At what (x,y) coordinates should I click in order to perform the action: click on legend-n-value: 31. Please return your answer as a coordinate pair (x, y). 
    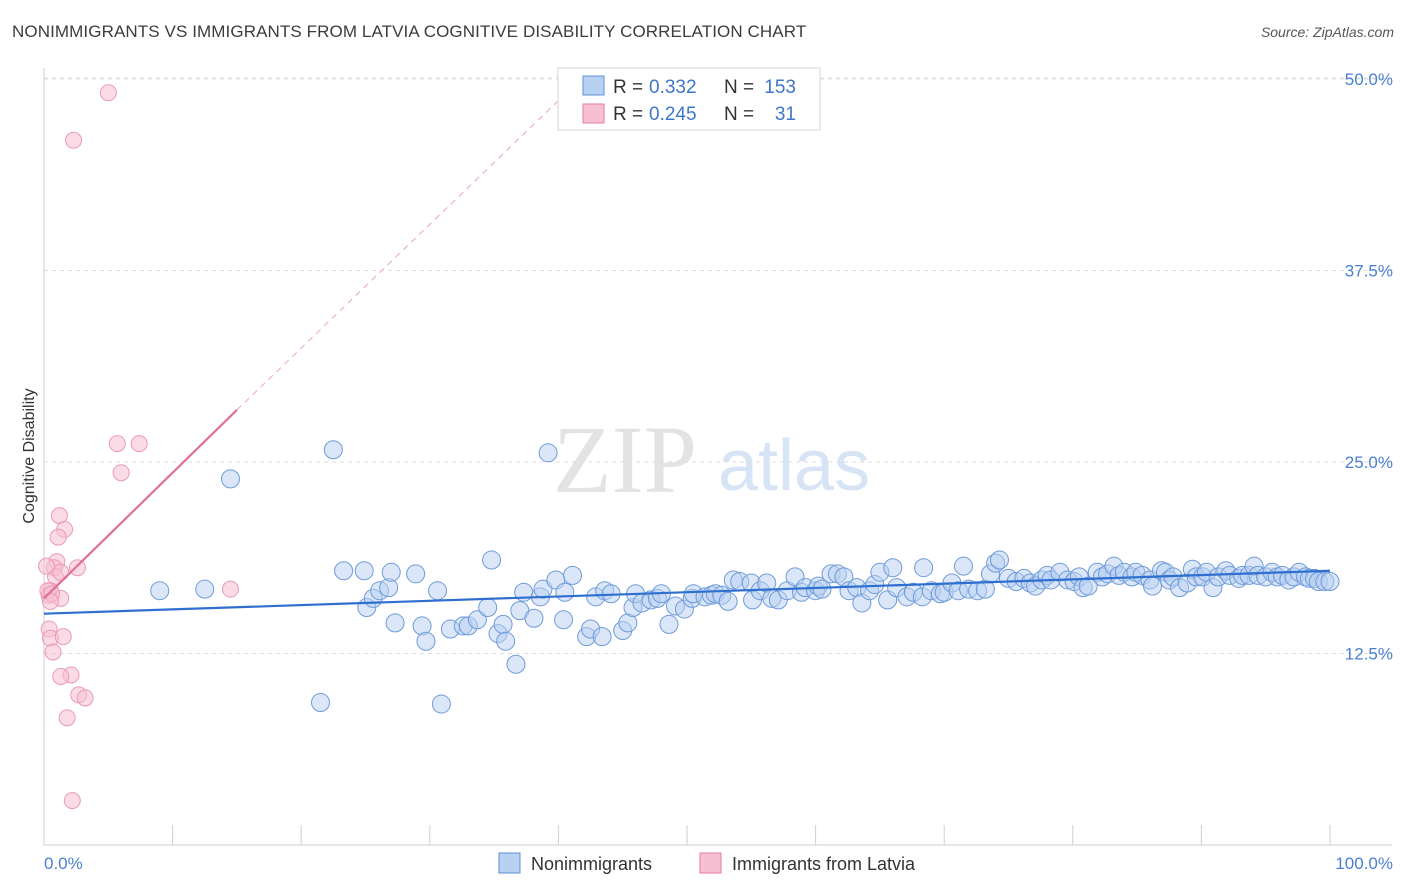
    Looking at the image, I should click on (785, 114).